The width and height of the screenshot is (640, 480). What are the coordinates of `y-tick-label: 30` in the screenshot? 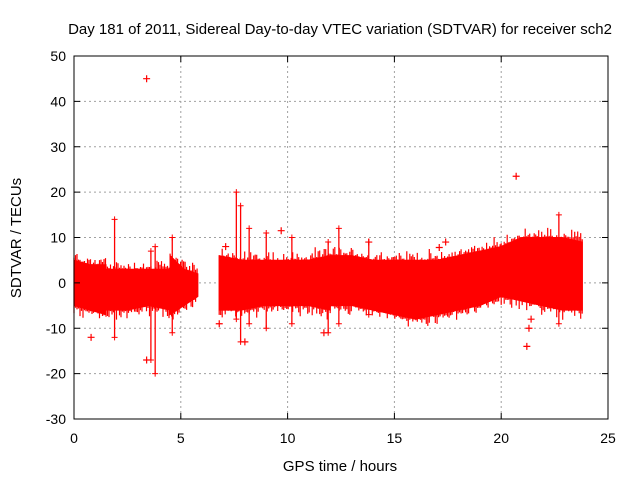 It's located at (58, 147).